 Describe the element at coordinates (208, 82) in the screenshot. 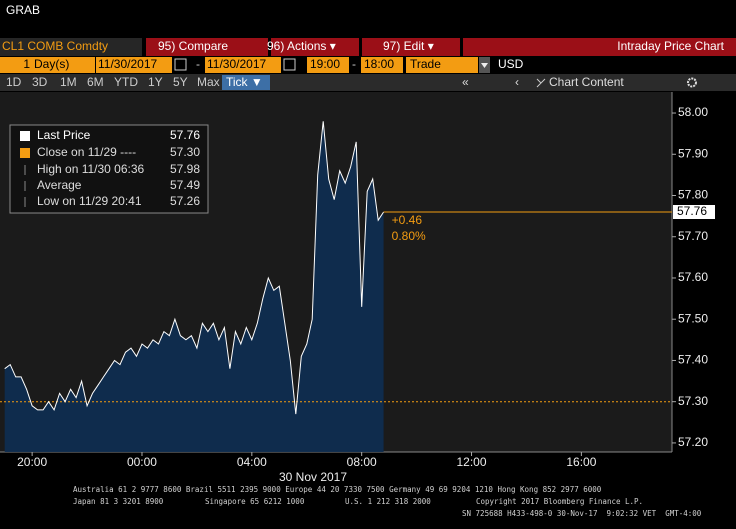

I see `tab: Max` at that location.